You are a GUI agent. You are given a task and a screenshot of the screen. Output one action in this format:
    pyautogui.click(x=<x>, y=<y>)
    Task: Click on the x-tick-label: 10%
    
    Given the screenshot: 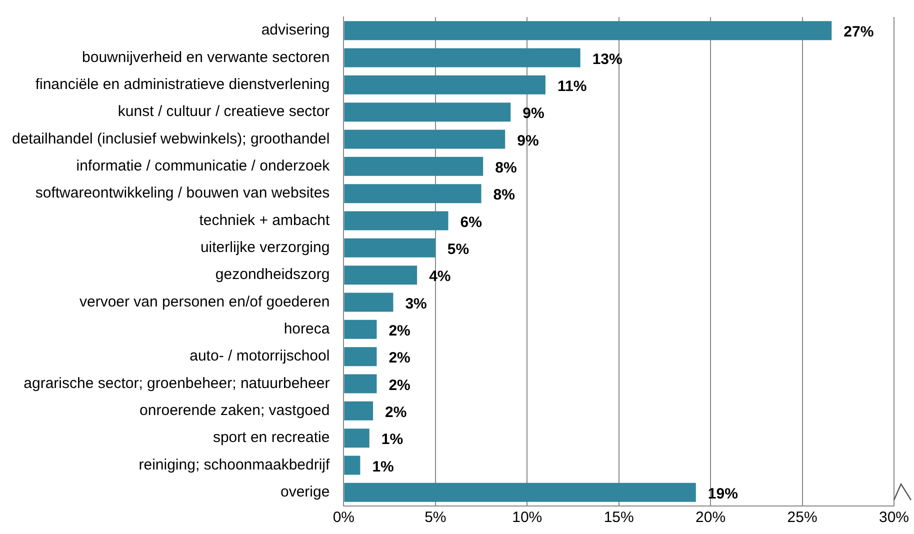 What is the action you would take?
    pyautogui.click(x=527, y=517)
    